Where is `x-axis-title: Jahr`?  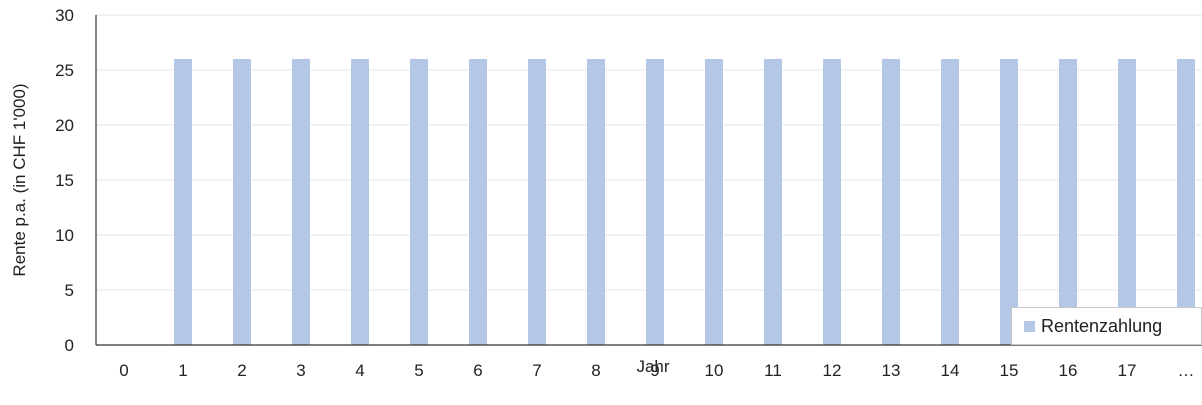
x-axis-title: Jahr is located at coordinates (652, 366).